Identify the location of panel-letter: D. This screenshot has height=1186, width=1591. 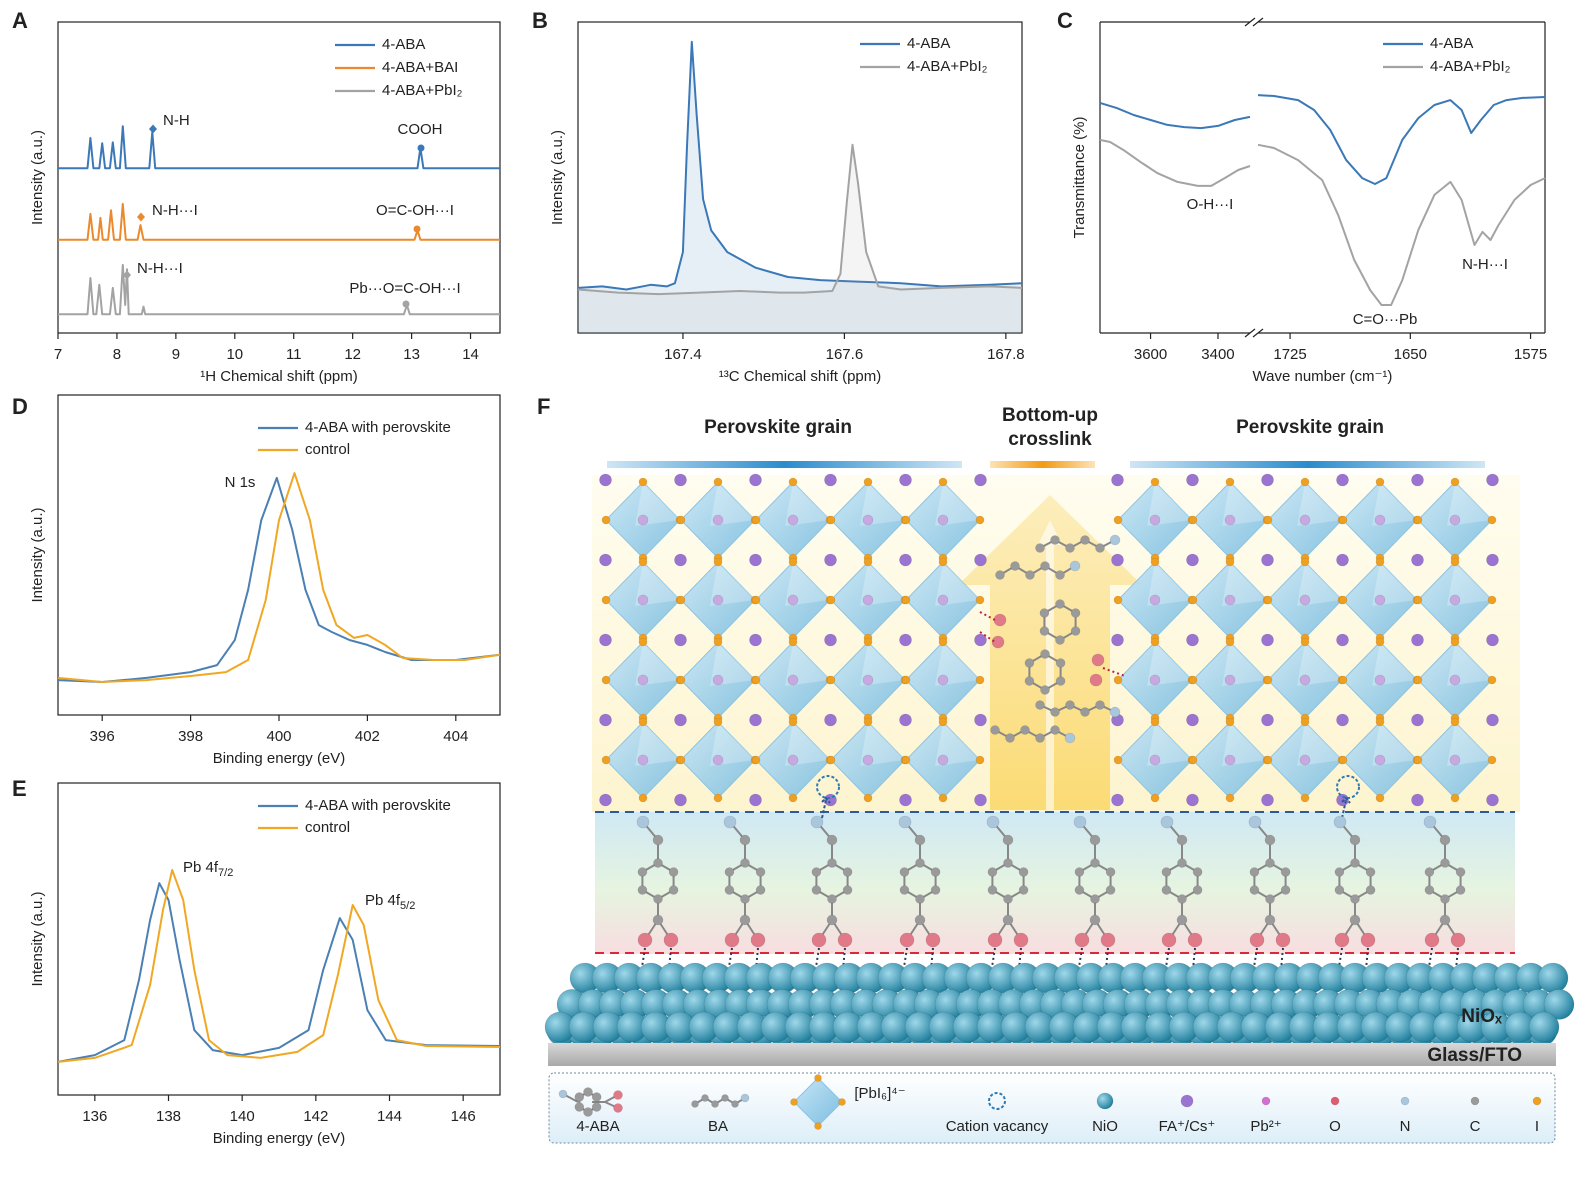
(20, 406).